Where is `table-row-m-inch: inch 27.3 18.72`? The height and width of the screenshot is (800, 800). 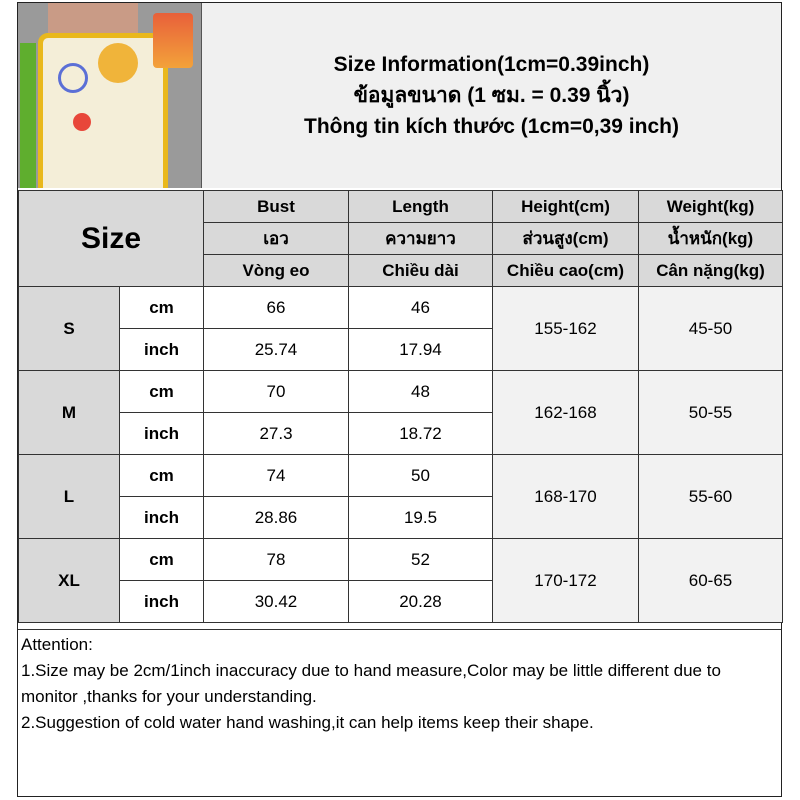
table-row-m-inch: inch 27.3 18.72 is located at coordinates (401, 433).